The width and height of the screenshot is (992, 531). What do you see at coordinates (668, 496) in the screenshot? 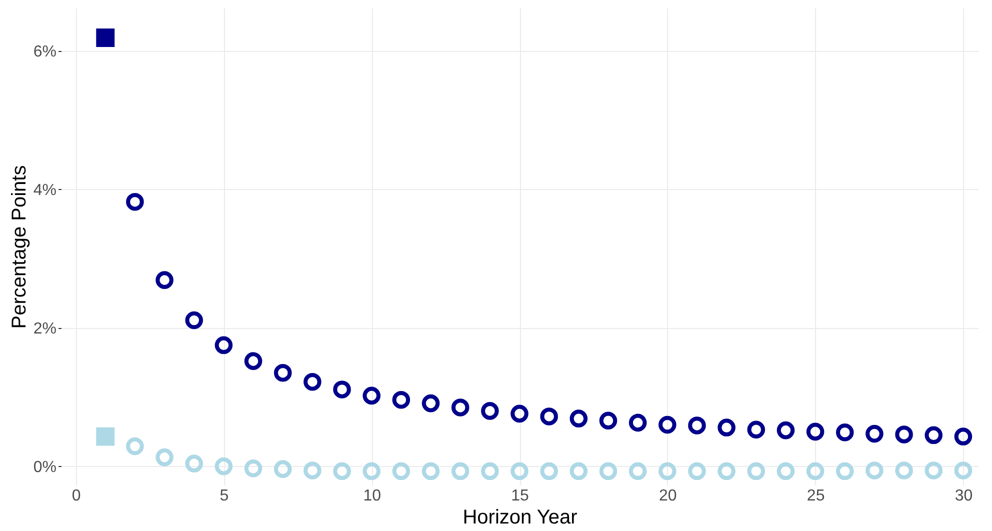
I see `x-tick-label: 20` at bounding box center [668, 496].